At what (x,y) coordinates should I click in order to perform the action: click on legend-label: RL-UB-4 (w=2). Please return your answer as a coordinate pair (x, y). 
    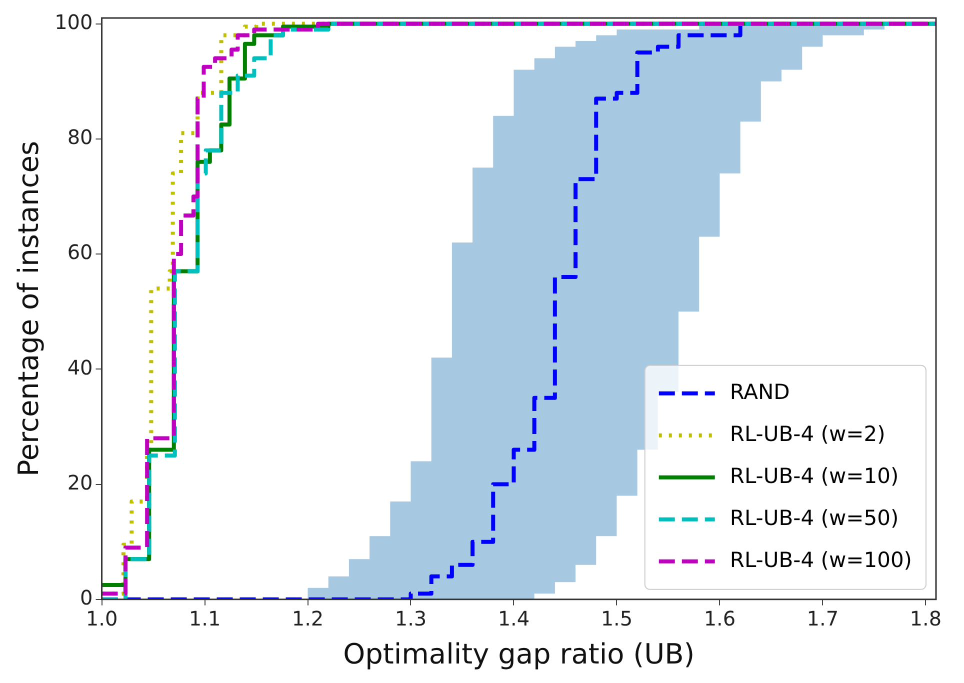
    Looking at the image, I should click on (808, 434).